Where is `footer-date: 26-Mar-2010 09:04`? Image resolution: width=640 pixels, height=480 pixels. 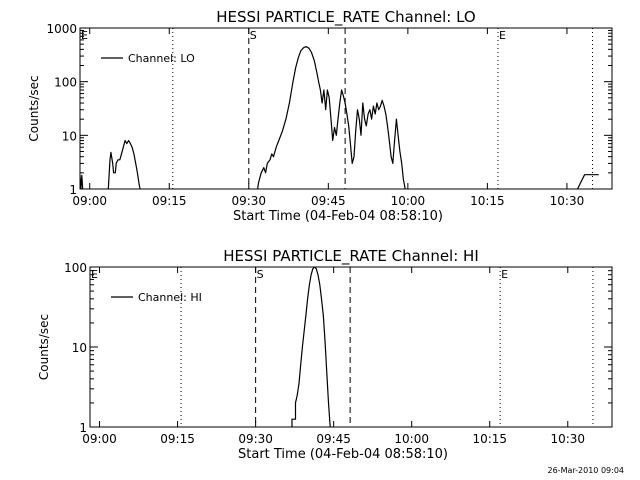 footer-date: 26-Mar-2010 09:04 is located at coordinates (586, 470).